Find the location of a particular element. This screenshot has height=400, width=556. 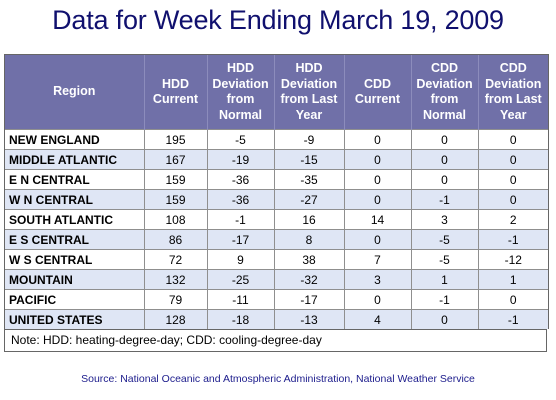

value-cell: -19 is located at coordinates (240, 159).